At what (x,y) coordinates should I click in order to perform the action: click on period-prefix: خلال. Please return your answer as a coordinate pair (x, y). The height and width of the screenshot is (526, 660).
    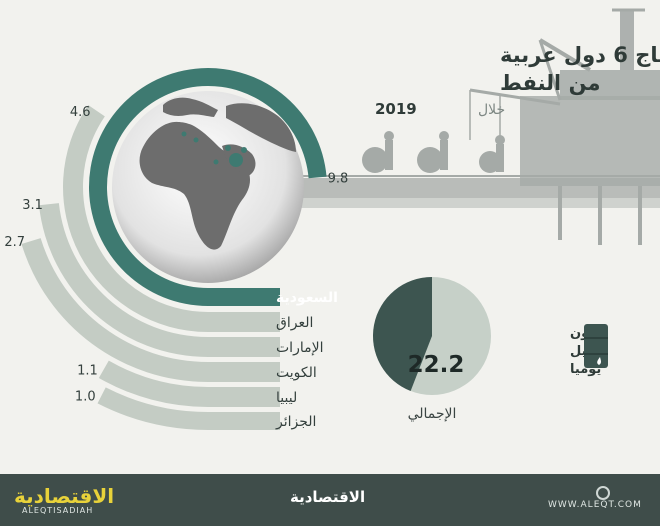
    Looking at the image, I should click on (491, 110).